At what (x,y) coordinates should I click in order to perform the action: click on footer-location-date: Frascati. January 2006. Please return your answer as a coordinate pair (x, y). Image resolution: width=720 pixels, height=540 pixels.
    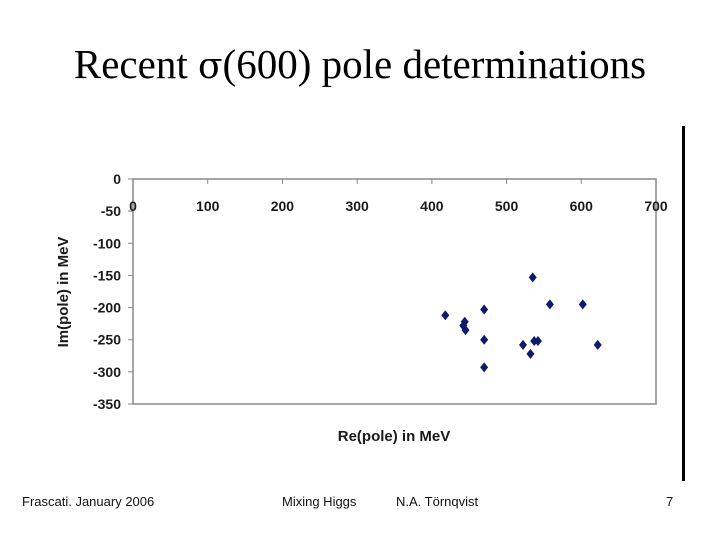
    Looking at the image, I should click on (88, 501).